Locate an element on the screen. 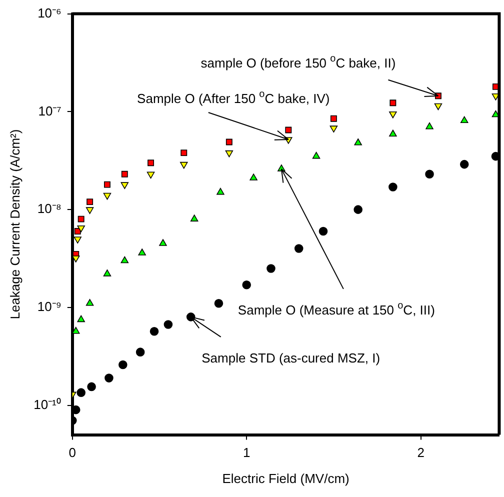 This screenshot has width=504, height=497. annotation: Sample STD (as-cured MSZ, I) is located at coordinates (291, 358).